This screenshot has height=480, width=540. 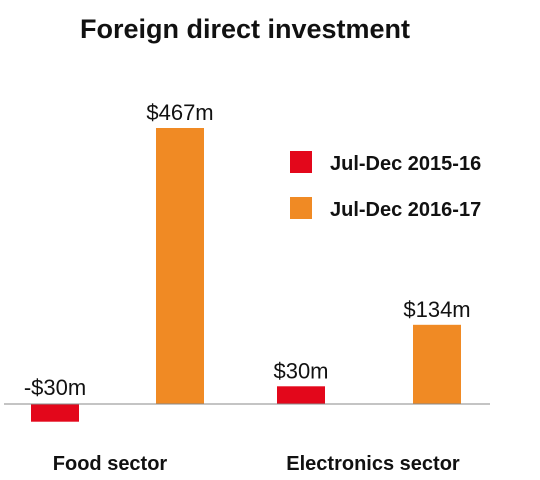 What do you see at coordinates (405, 210) in the screenshot?
I see `legend-label-series-1: Jul-Dec 2016-17` at bounding box center [405, 210].